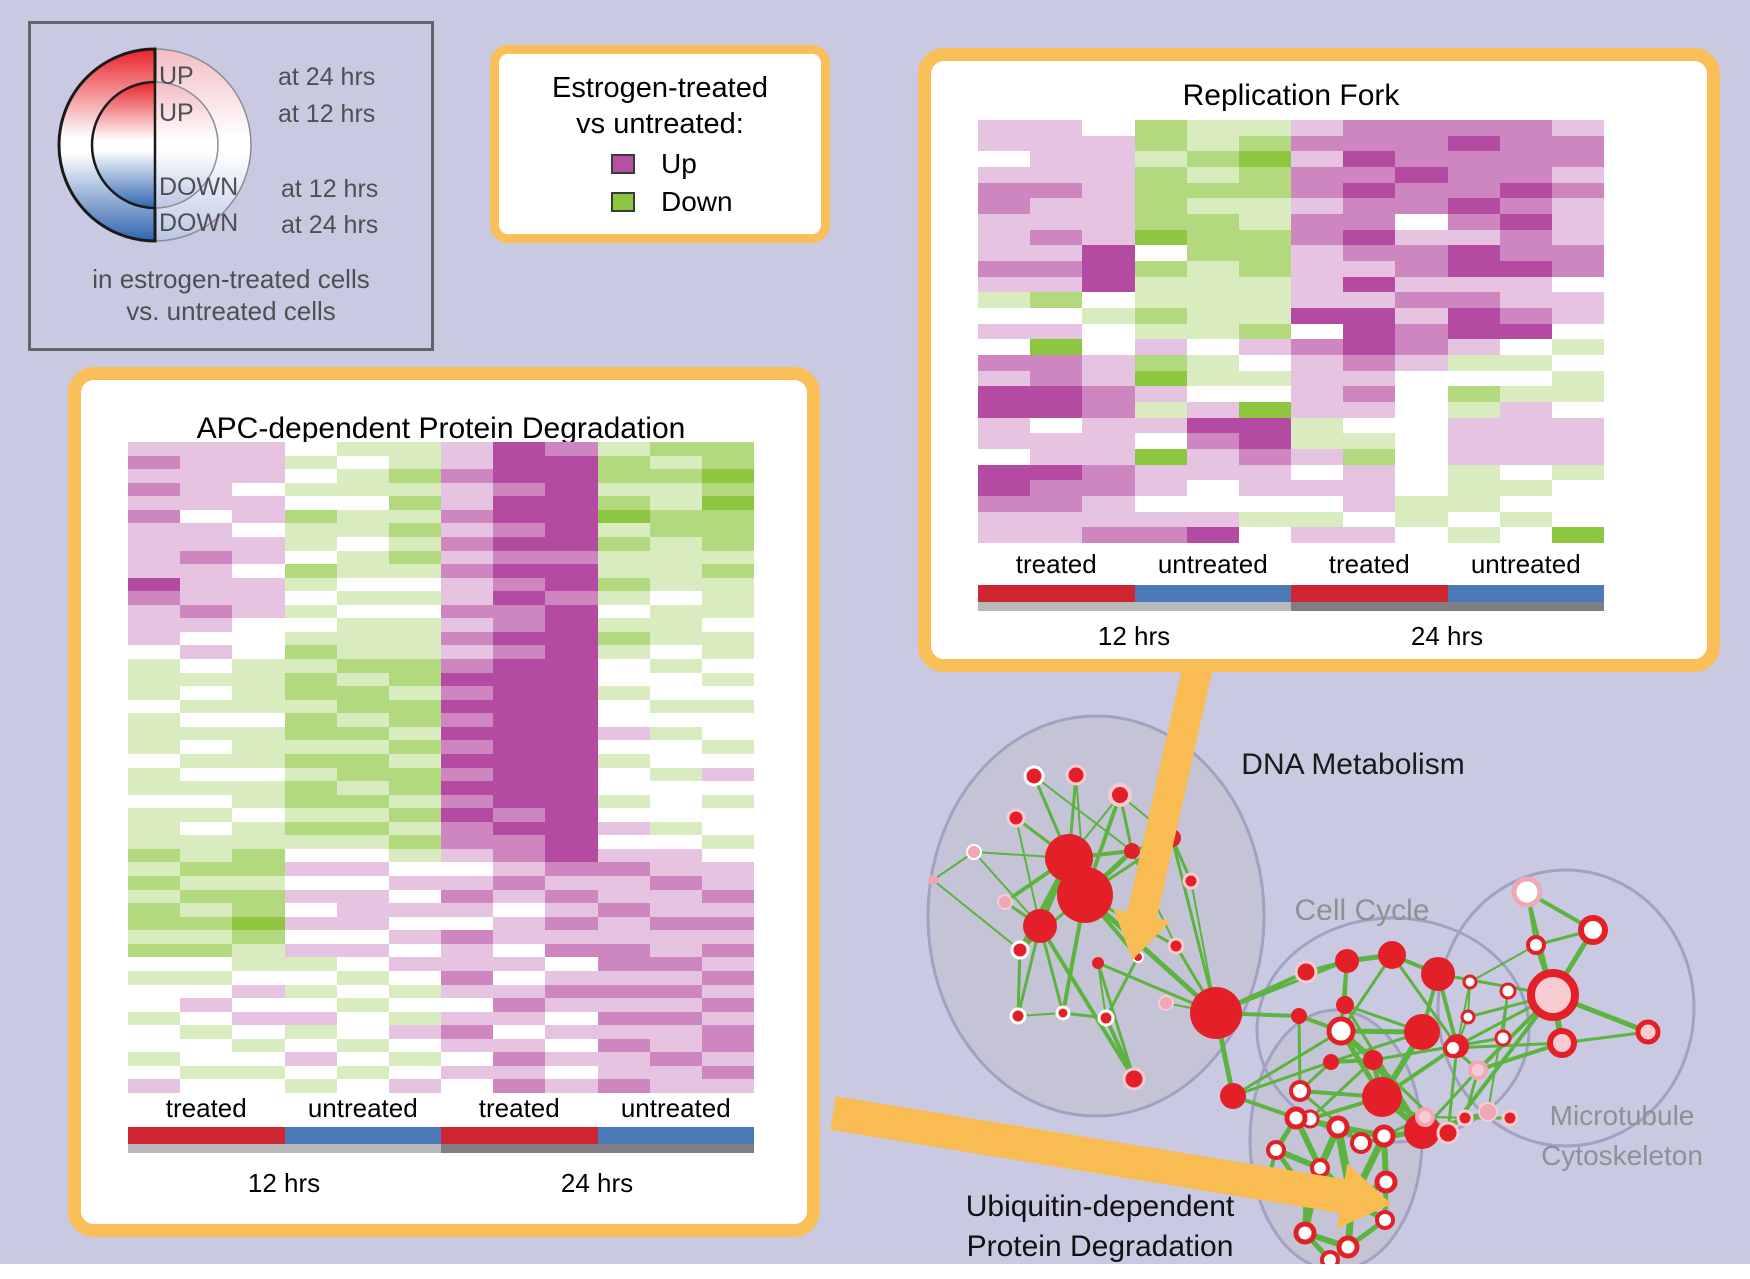 The image size is (1750, 1279). Describe the element at coordinates (1291, 596) in the screenshot. I see `rf-treatment-bars` at that location.